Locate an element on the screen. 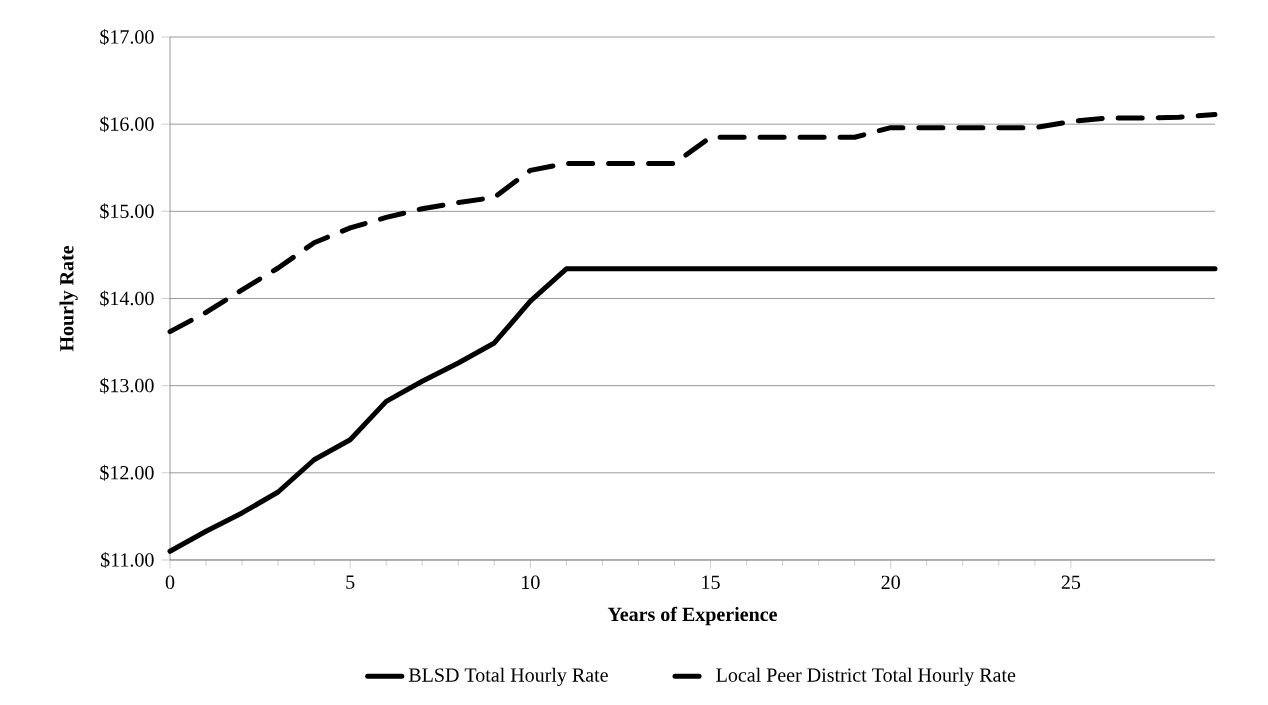 The image size is (1268, 705). x-tick-label: 5 is located at coordinates (350, 582).